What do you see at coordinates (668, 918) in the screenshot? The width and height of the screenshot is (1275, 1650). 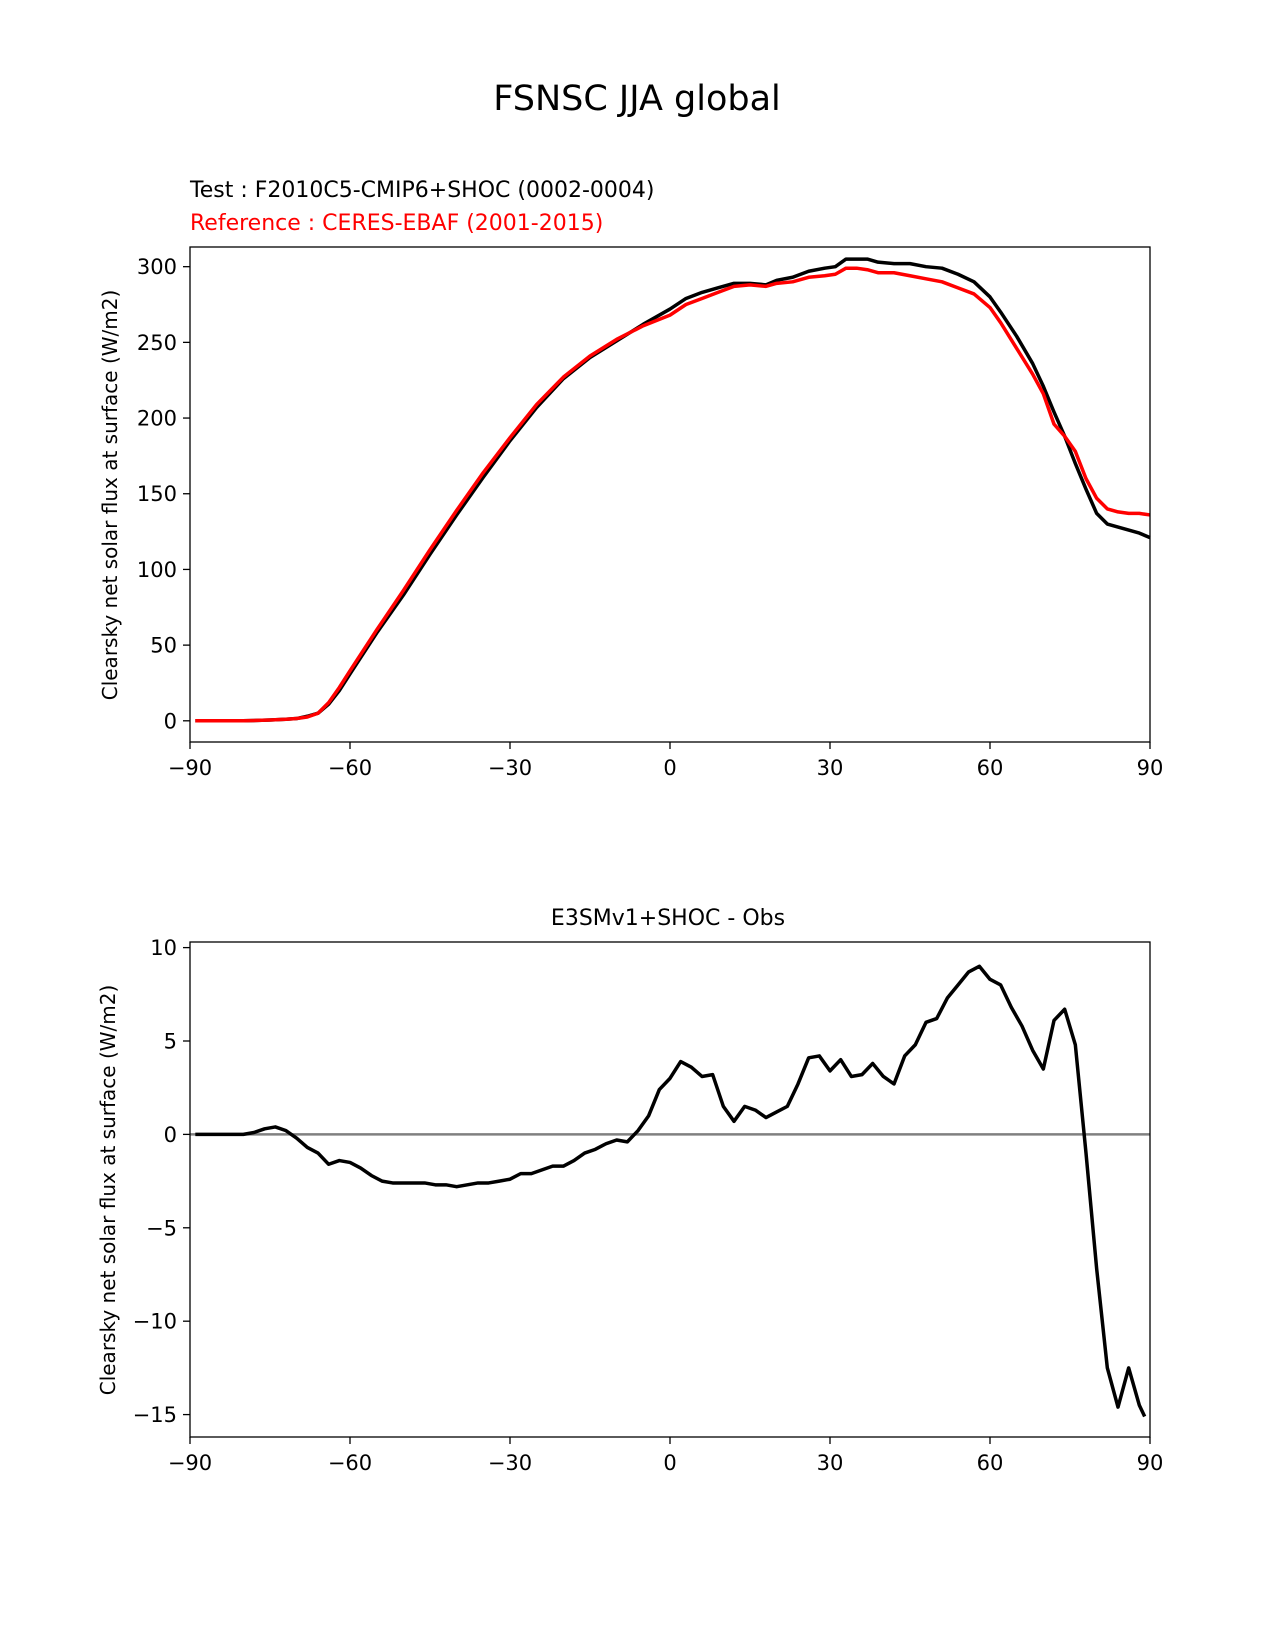 I see `bottom-title: E3SMv1+SHOC - Obs` at bounding box center [668, 918].